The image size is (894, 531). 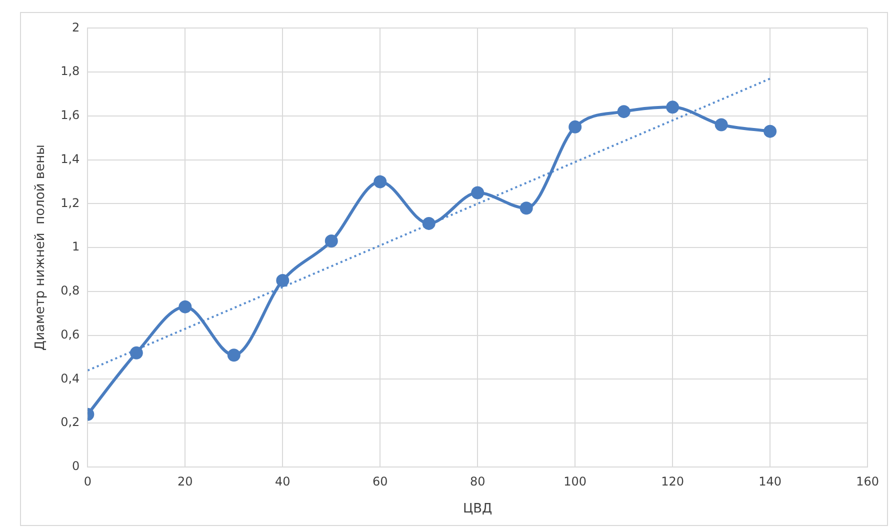 I want to click on x-tick-label: 100, so click(x=575, y=481).